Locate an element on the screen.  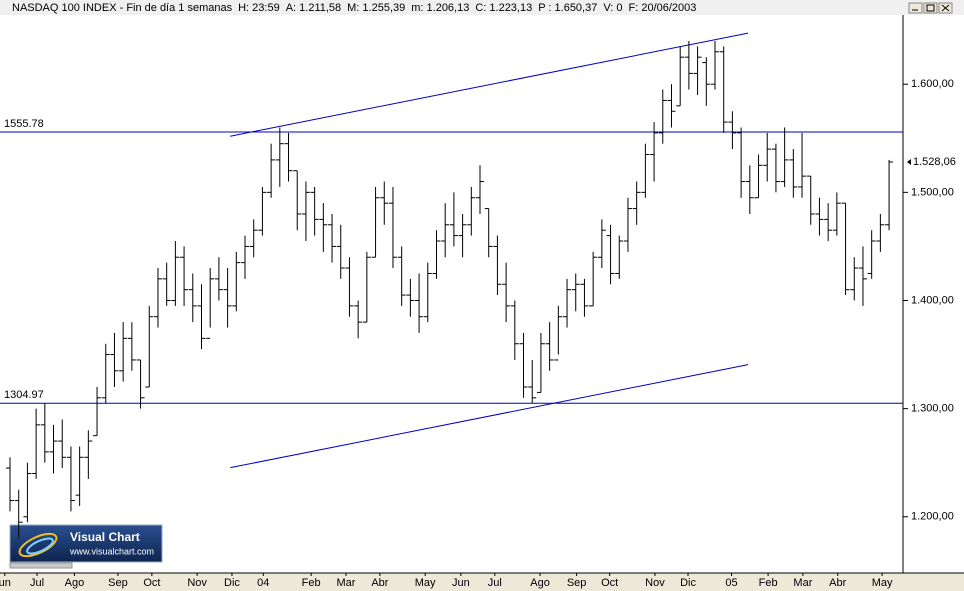
x-tick-label: Ago is located at coordinates (540, 583).